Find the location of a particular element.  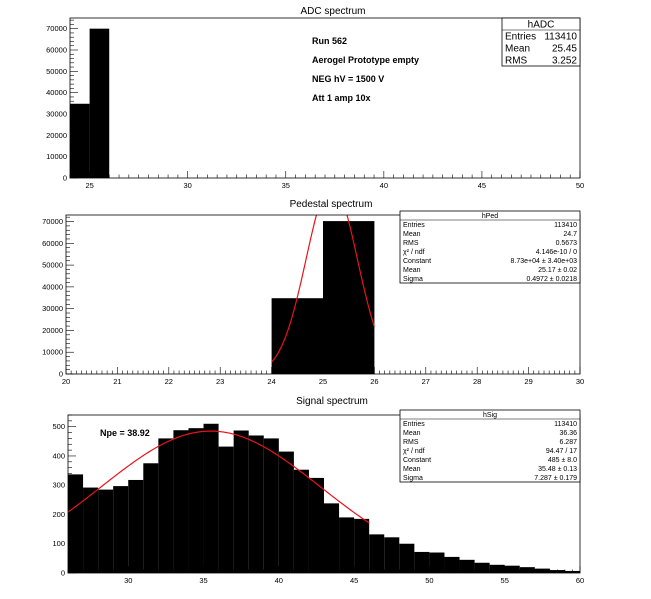

x-tick-label: 29 is located at coordinates (528, 381).